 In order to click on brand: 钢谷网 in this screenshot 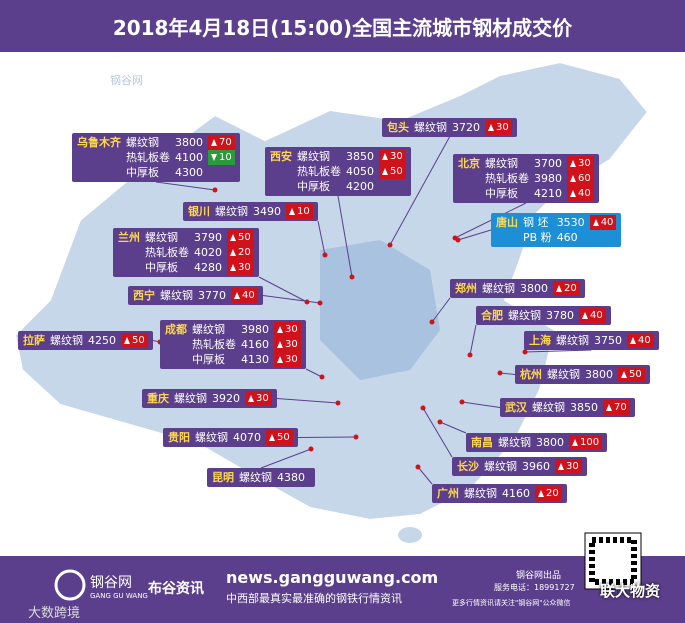, I will do `click(111, 583)`.